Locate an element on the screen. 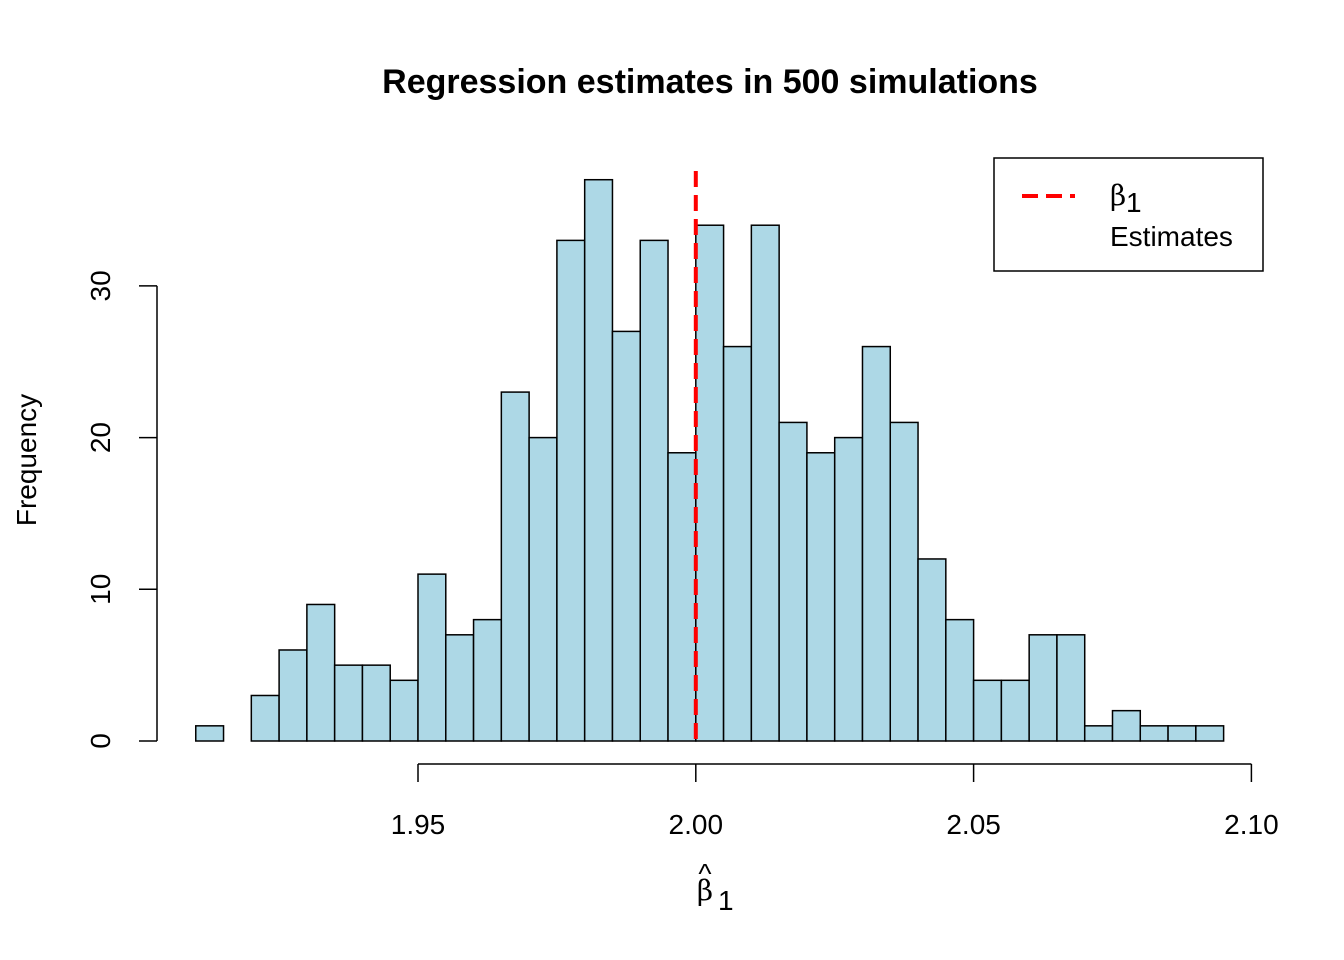 The image size is (1344, 960). legend-label-beta: β is located at coordinates (1118, 195).